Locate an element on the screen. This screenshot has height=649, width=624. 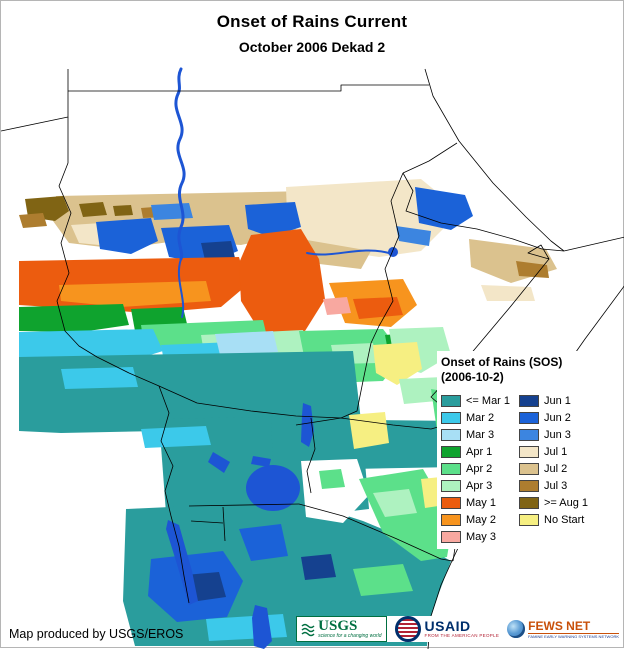
lake-tana is located at coordinates (393, 252).